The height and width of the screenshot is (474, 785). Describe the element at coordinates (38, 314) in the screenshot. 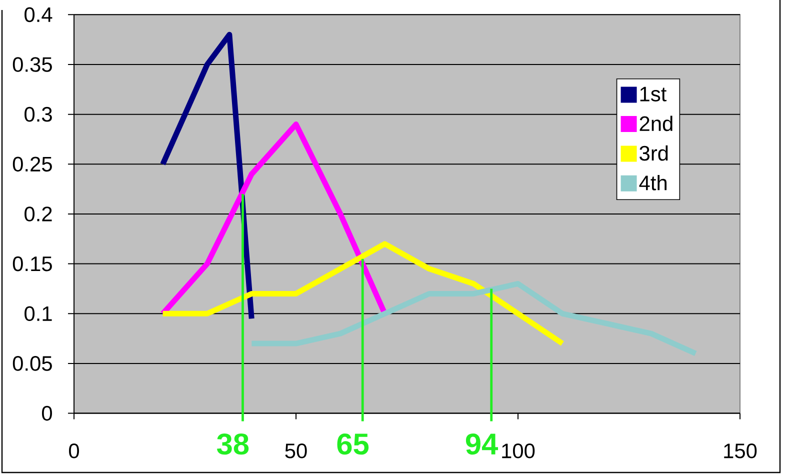

I see `y-tick-label: 0.1` at that location.